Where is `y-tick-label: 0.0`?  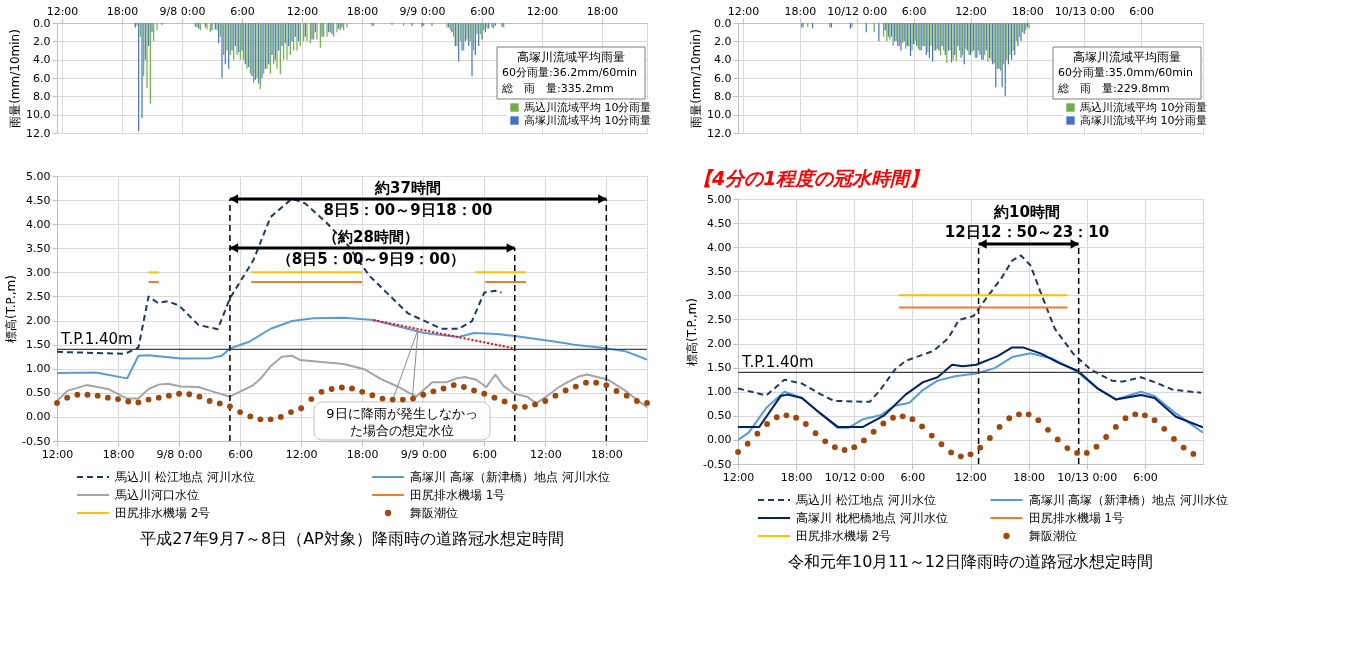
y-tick-label: 0.0 is located at coordinates (42, 23).